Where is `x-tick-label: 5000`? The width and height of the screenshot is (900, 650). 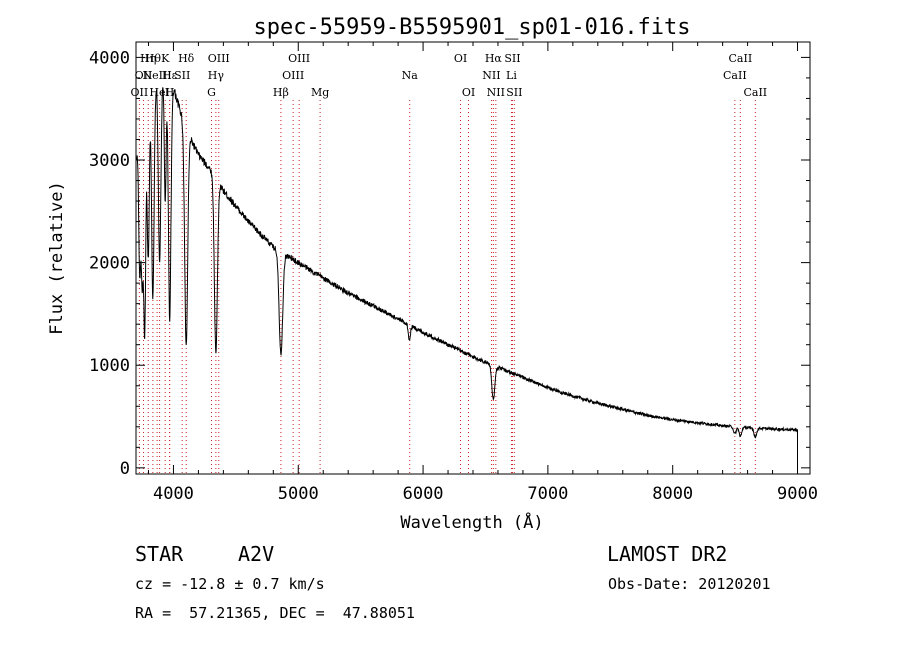
x-tick-label: 5000 is located at coordinates (298, 494).